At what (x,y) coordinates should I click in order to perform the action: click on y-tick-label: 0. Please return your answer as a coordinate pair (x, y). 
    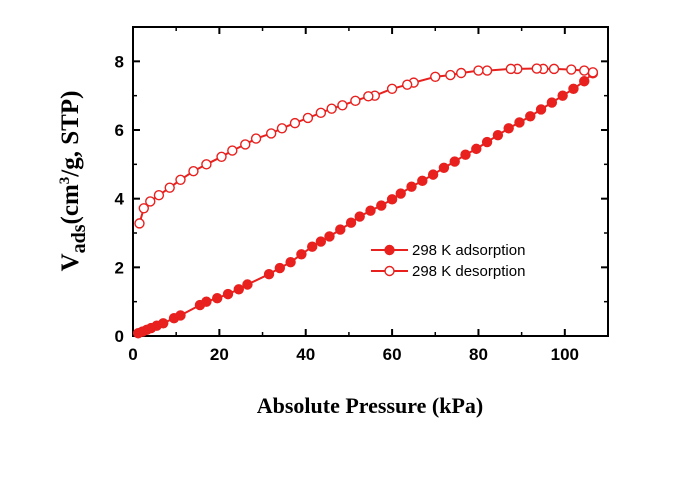
    Looking at the image, I should click on (119, 336).